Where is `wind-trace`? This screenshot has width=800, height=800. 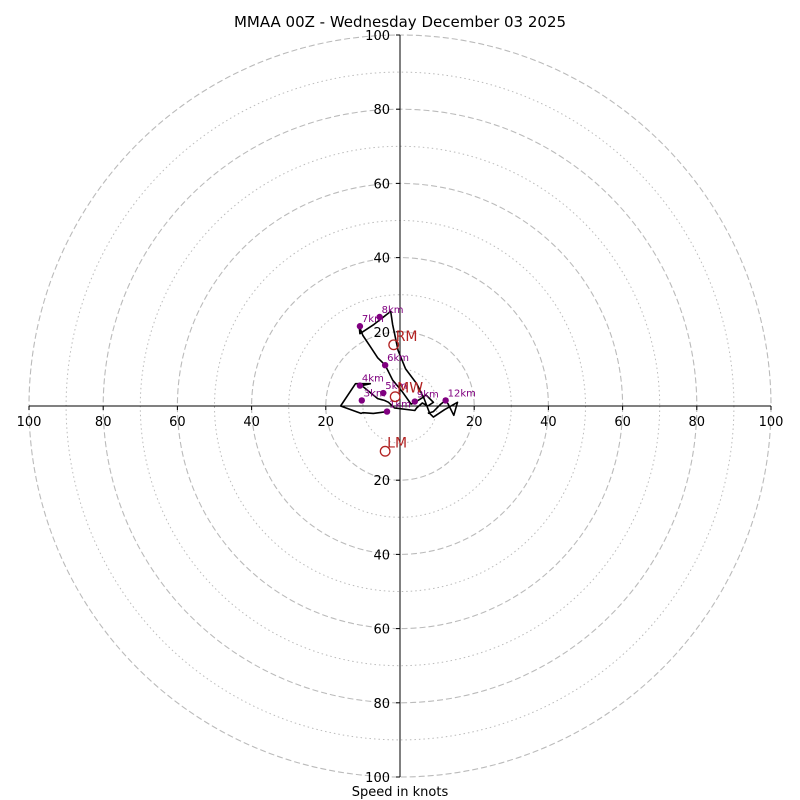
wind-trace is located at coordinates (399, 364).